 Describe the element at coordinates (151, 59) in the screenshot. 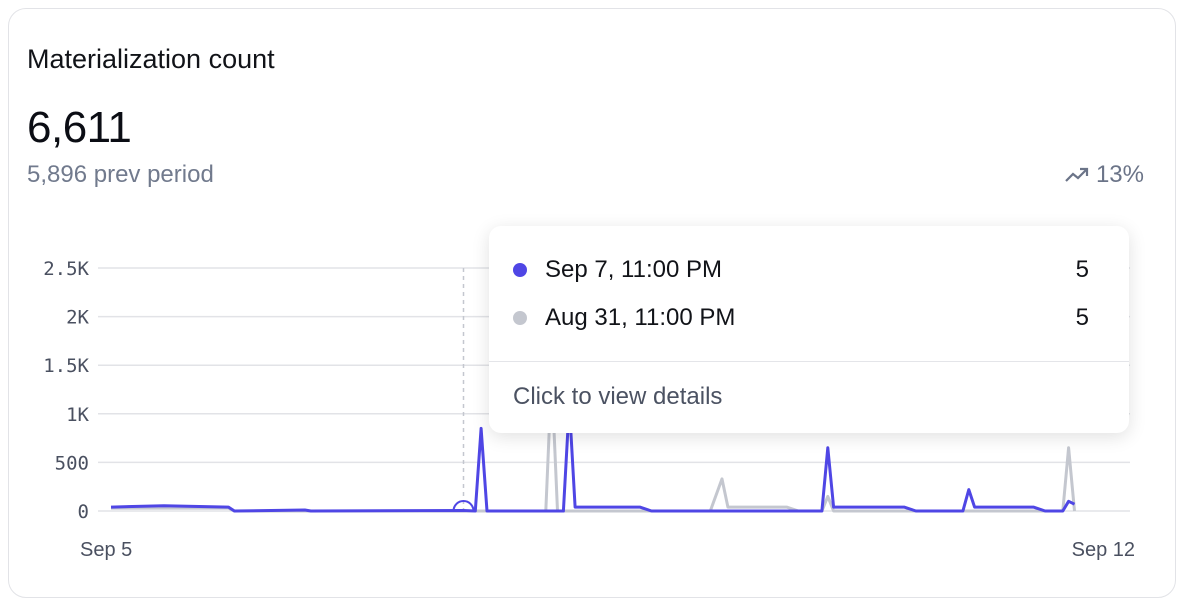

I see `card-title: Materialization count` at that location.